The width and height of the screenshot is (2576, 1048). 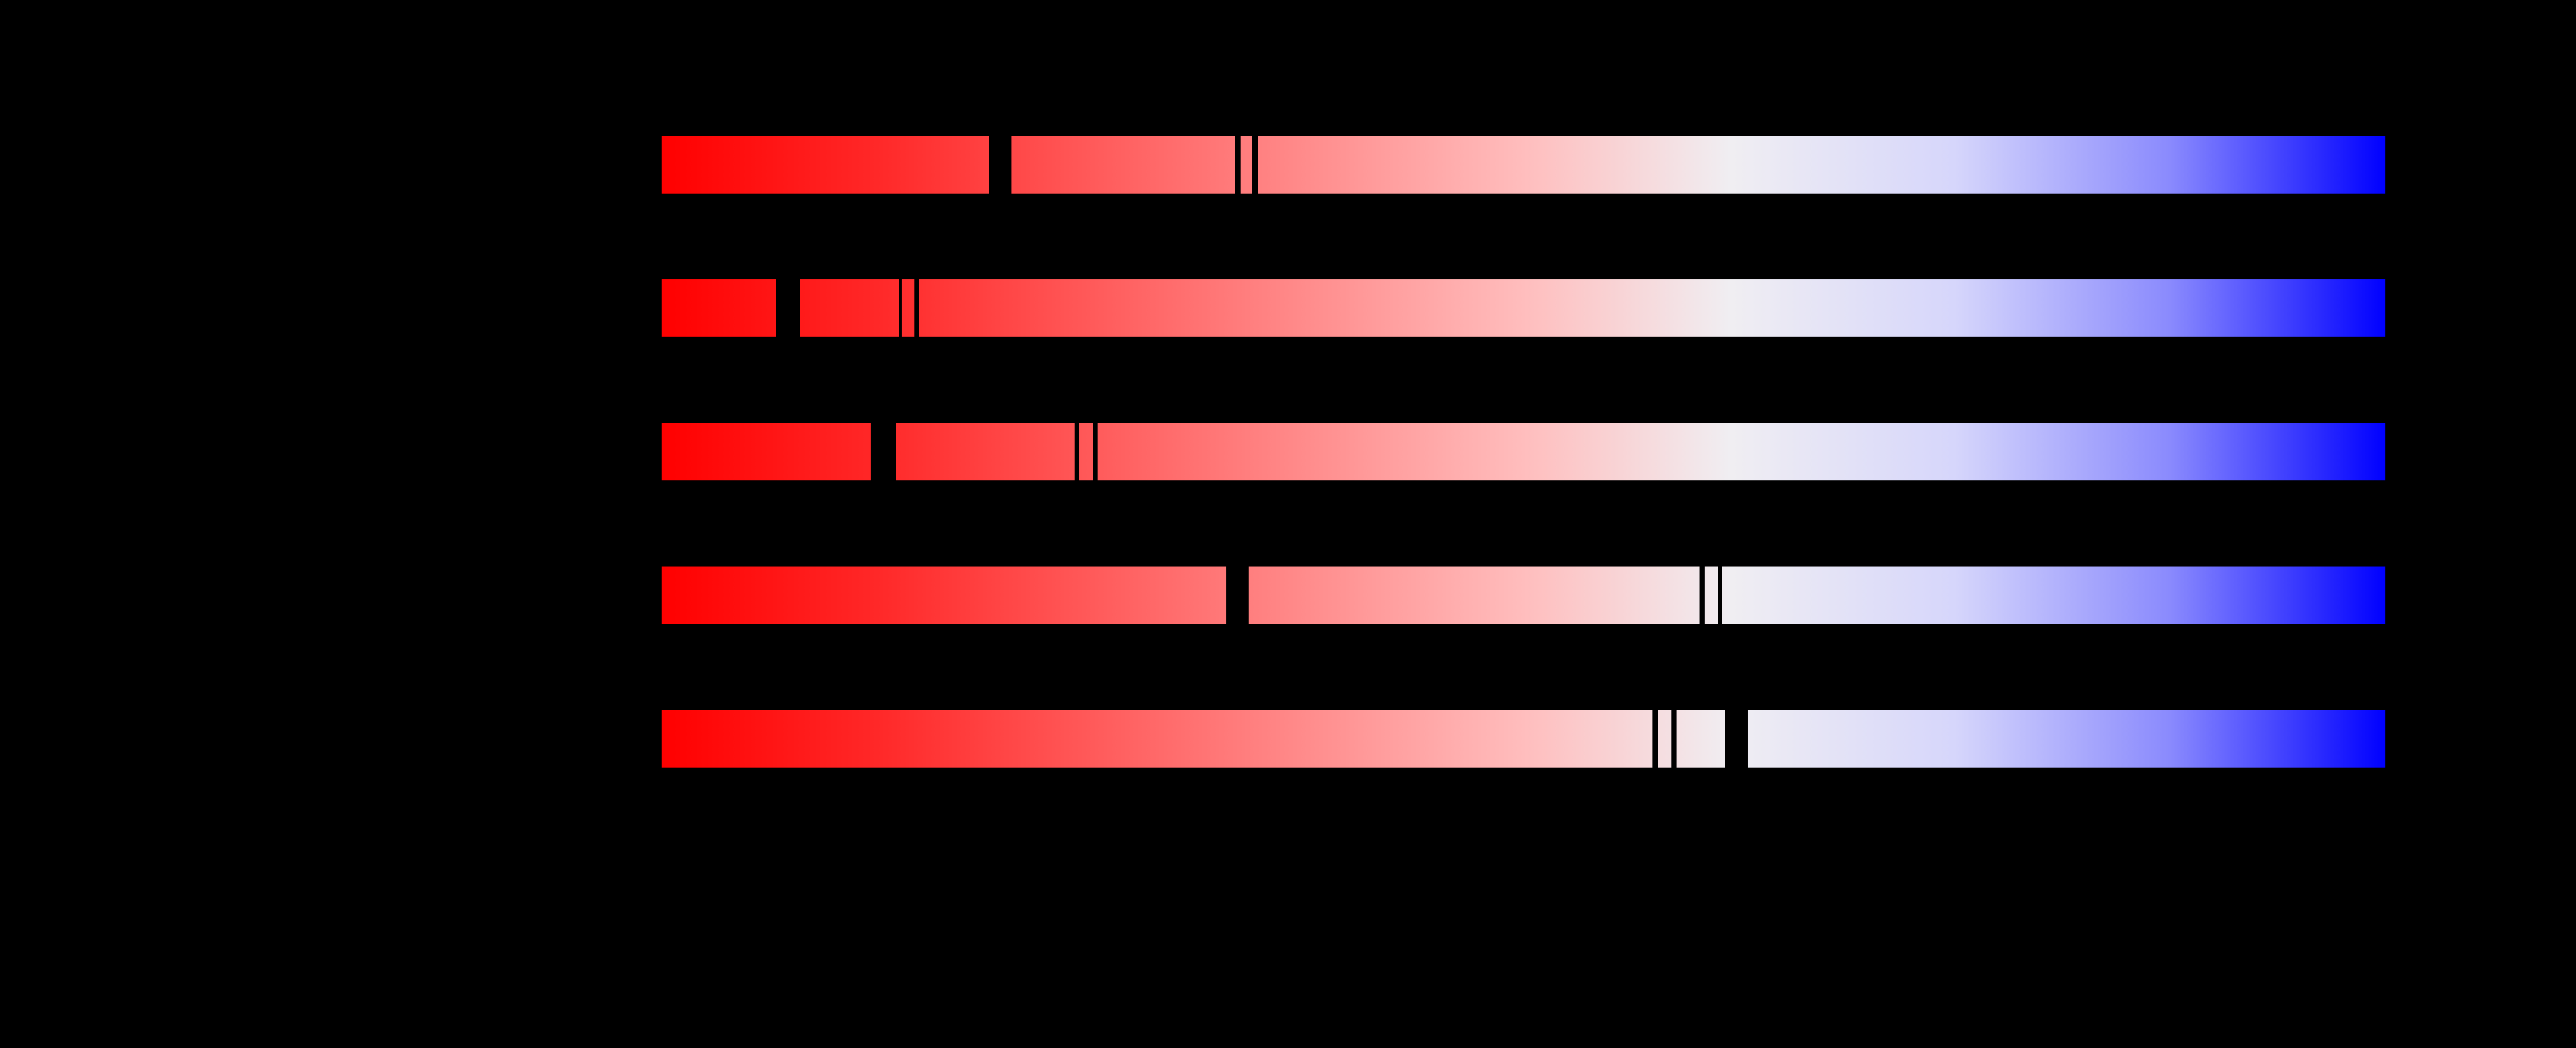 I want to click on colorbar-segment-r5-s3, so click(x=1700, y=739).